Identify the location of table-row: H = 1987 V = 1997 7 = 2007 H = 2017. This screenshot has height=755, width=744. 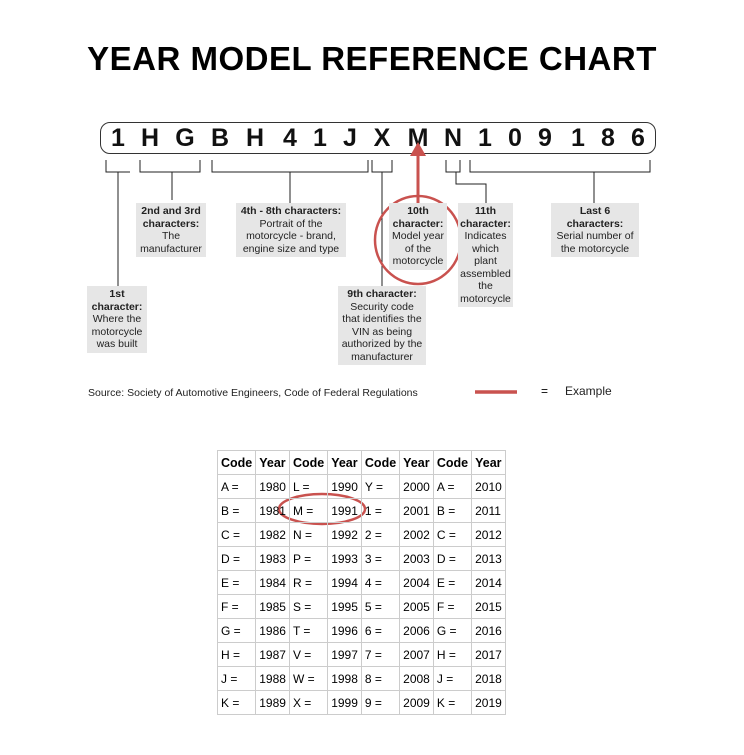
(361, 654).